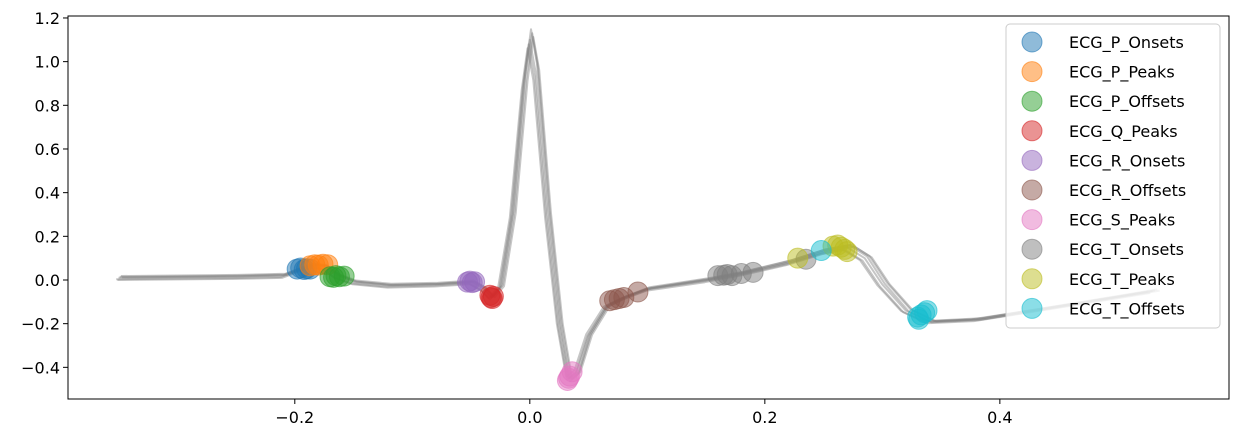  What do you see at coordinates (1123, 132) in the screenshot?
I see `legend-label: ECG_Q_Peaks` at bounding box center [1123, 132].